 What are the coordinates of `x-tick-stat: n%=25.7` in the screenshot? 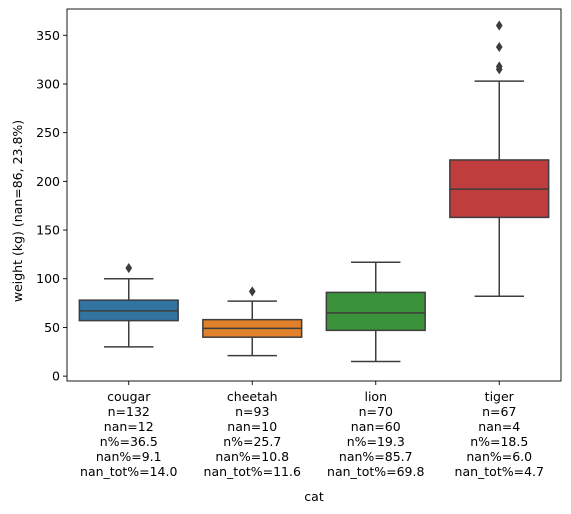 It's located at (252, 441).